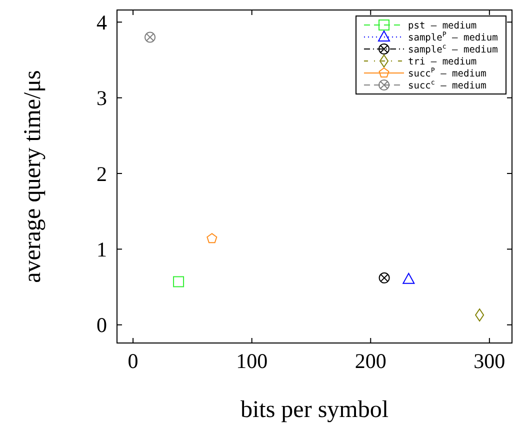 This screenshot has height=427, width=514. Describe the element at coordinates (101, 98) in the screenshot. I see `y-tick-label: 3` at that location.